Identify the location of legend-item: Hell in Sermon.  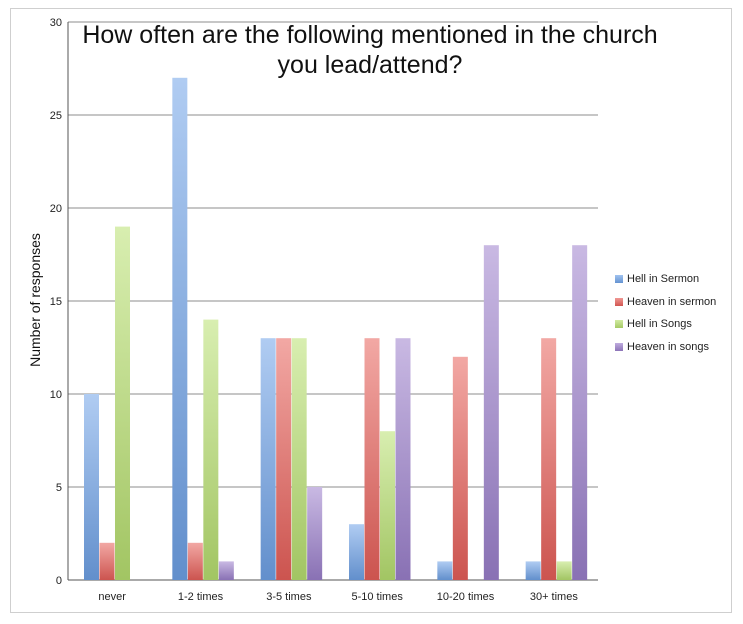
(665, 279).